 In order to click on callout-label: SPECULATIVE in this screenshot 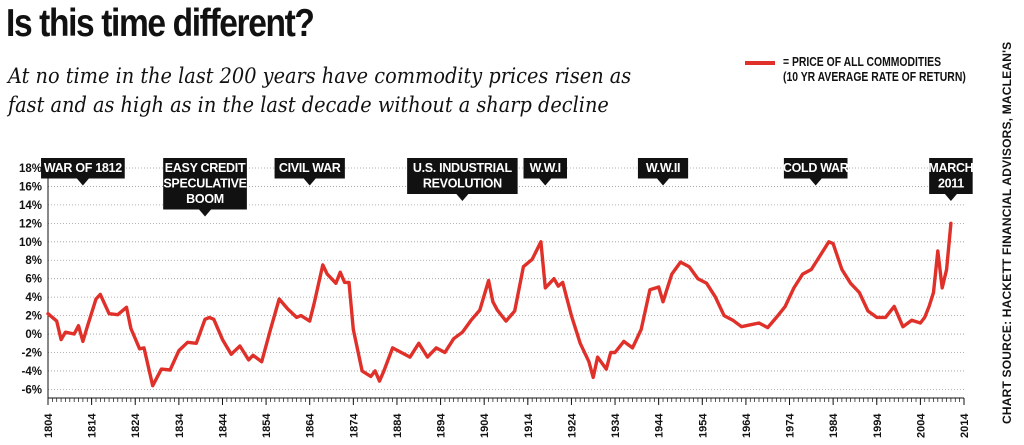, I will do `click(204, 184)`.